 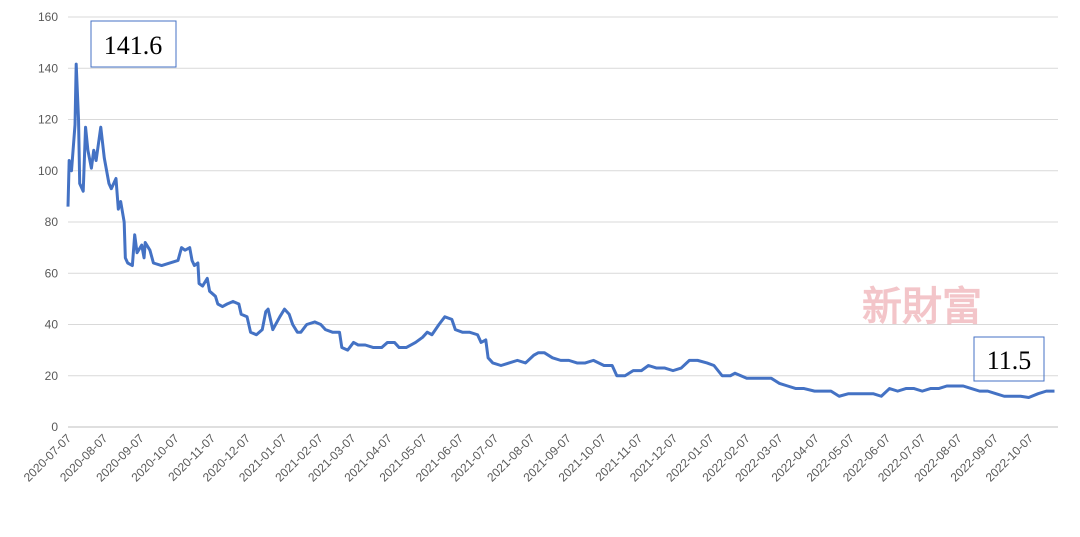 I want to click on annotation: 141.6, so click(x=133, y=45).